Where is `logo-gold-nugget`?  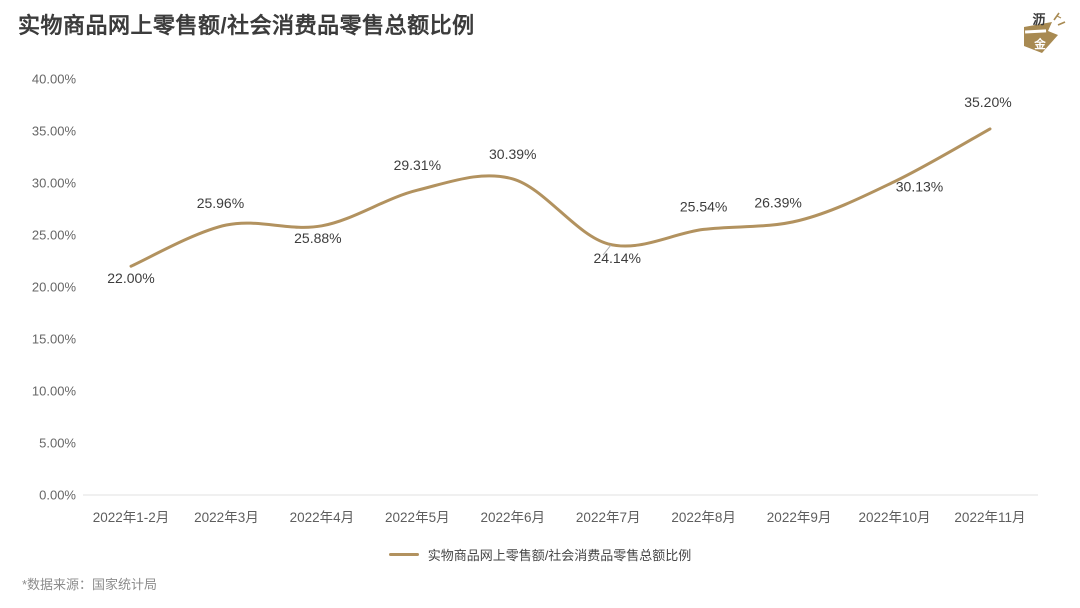 logo-gold-nugget is located at coordinates (1041, 37).